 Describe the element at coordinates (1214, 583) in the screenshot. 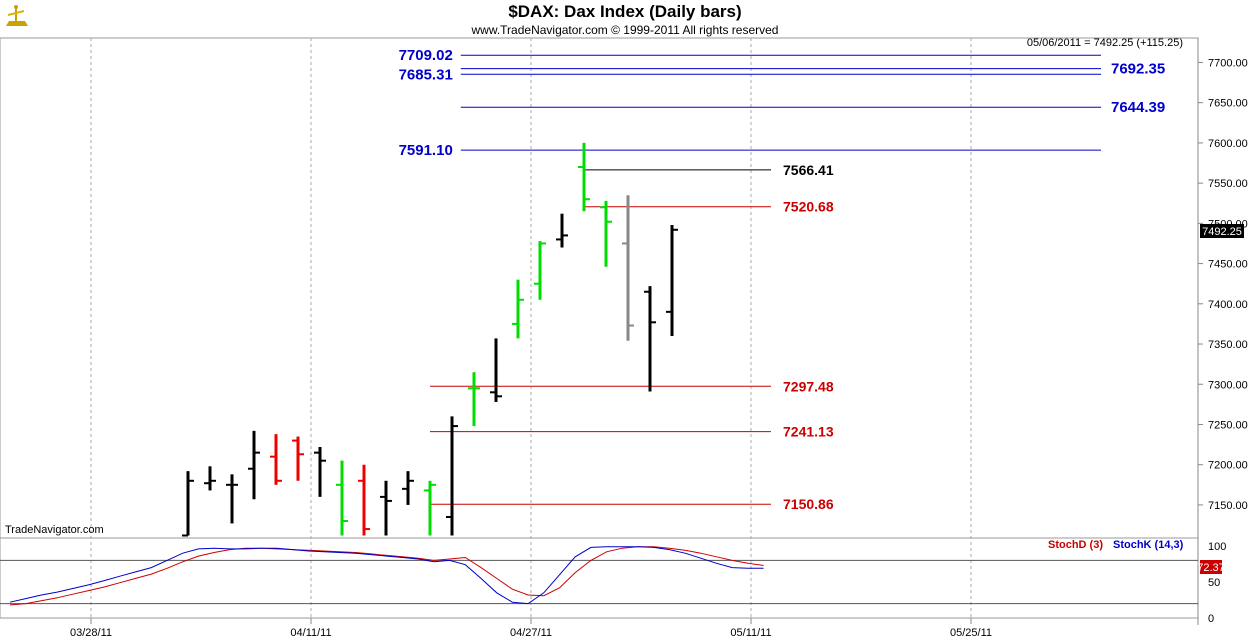

I see `stoch-y-tick-label: 50` at that location.